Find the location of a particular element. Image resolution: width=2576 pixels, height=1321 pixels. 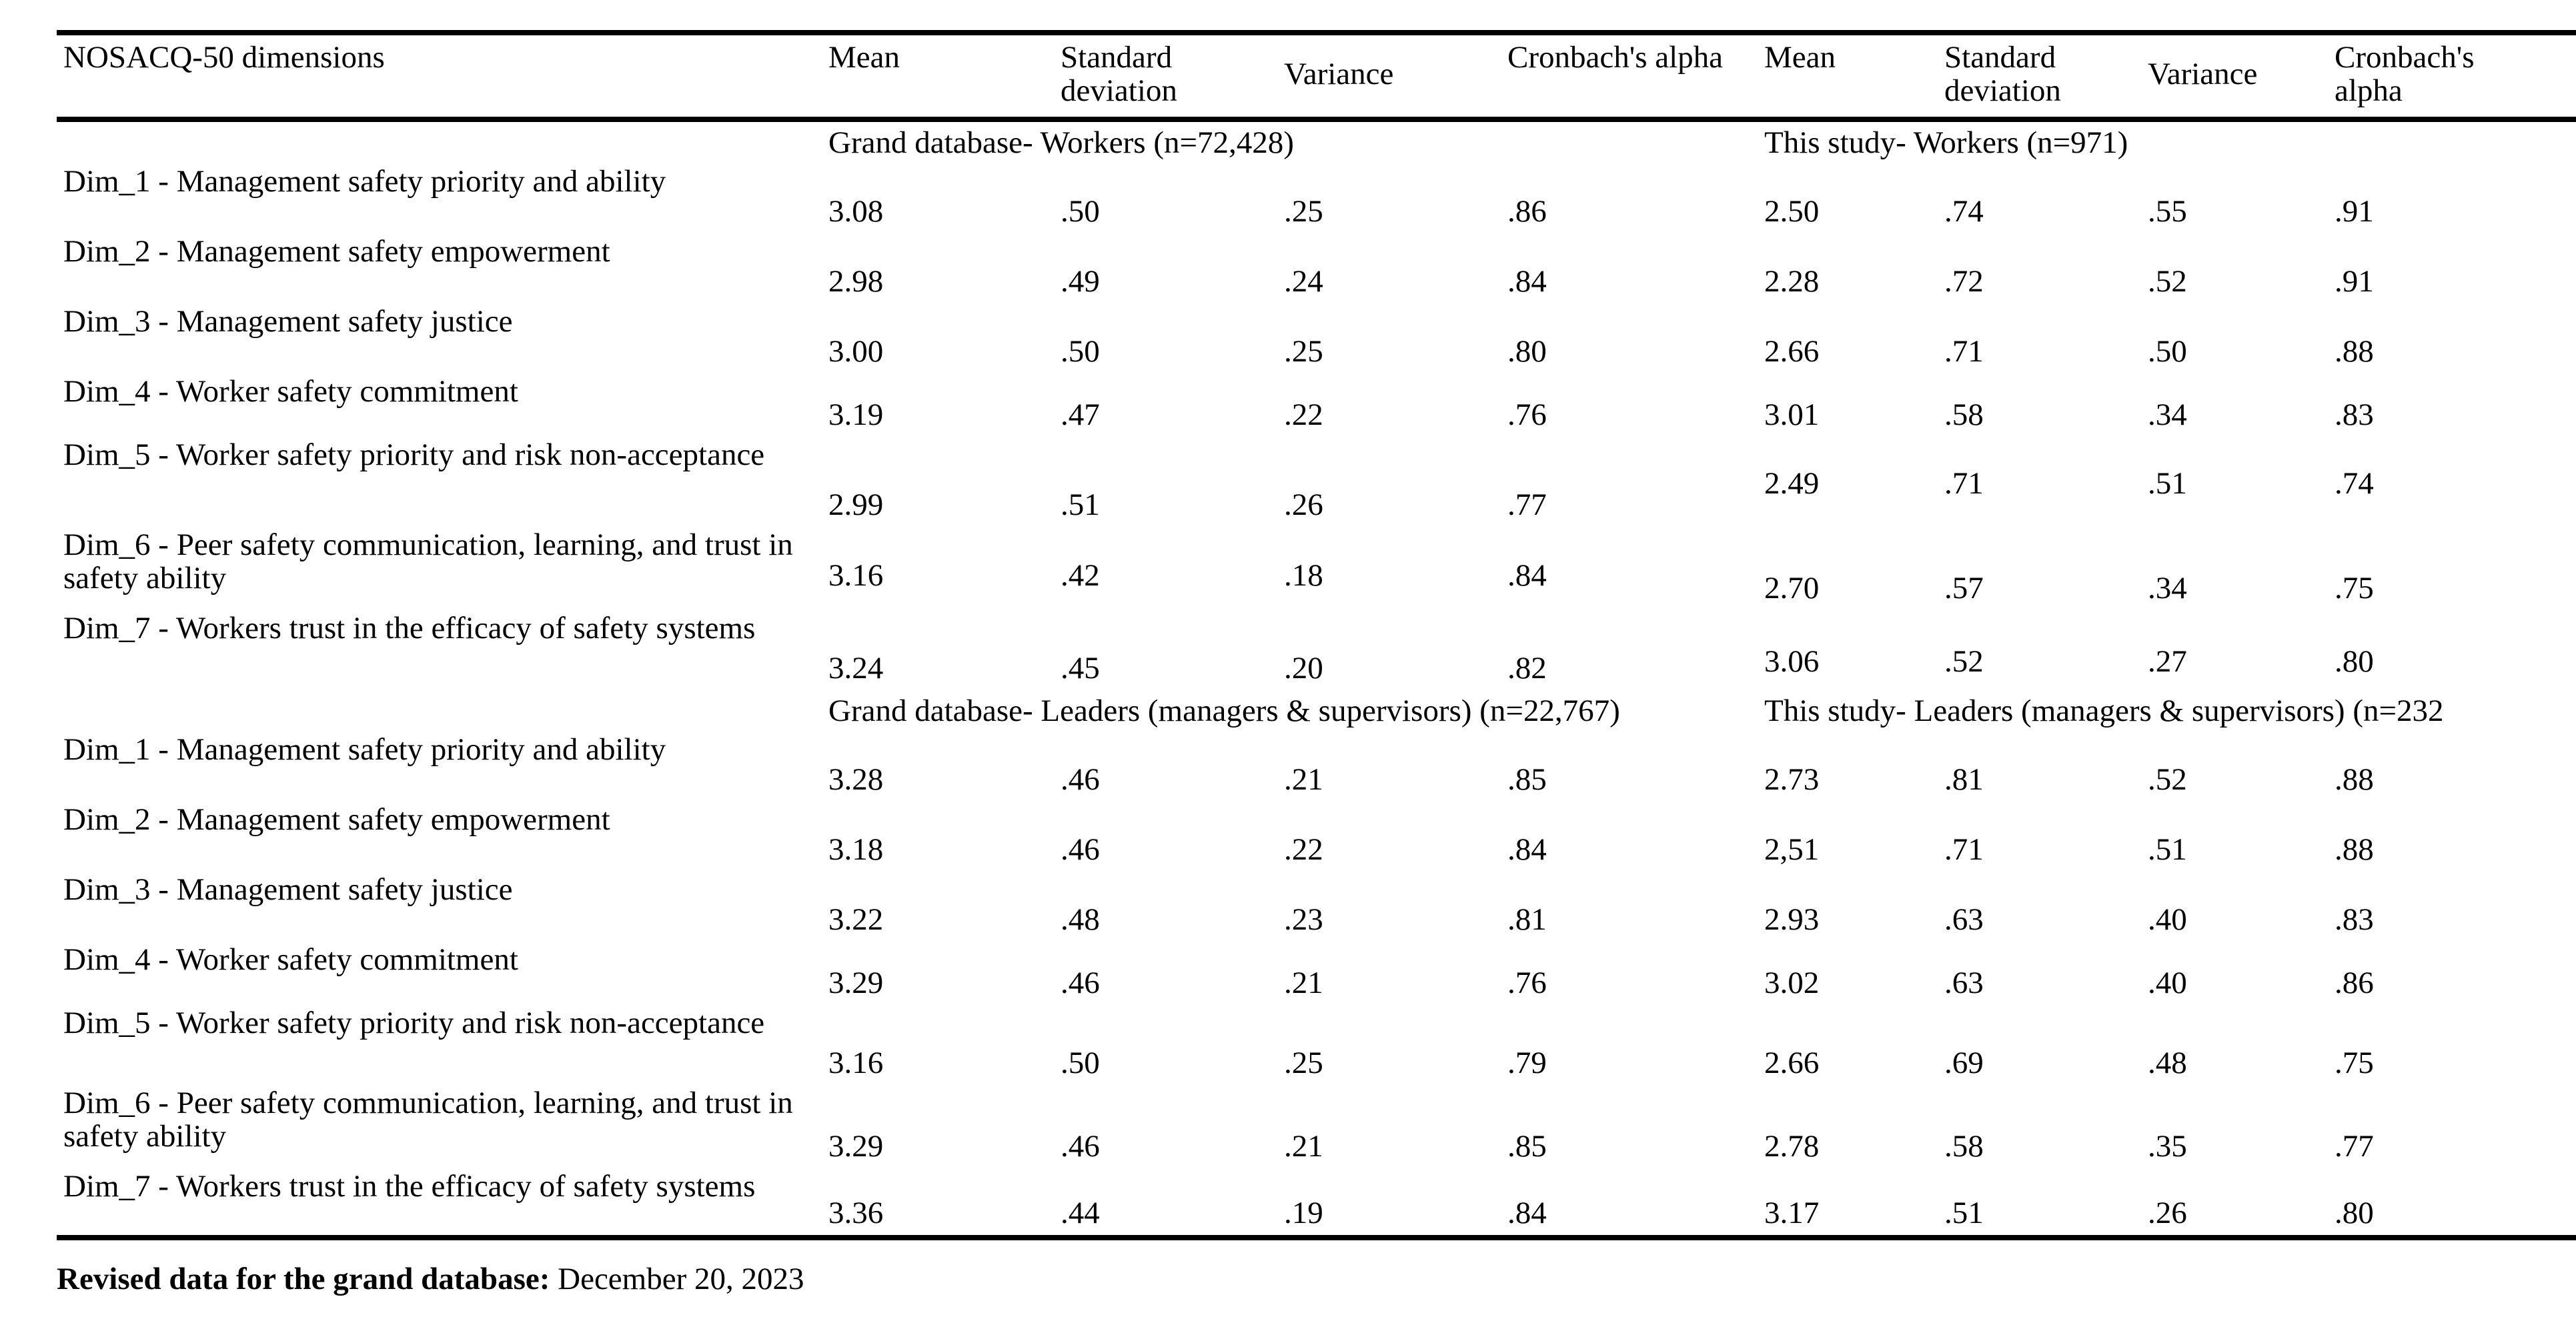

study-variance-value: .55 is located at coordinates (2167, 211).